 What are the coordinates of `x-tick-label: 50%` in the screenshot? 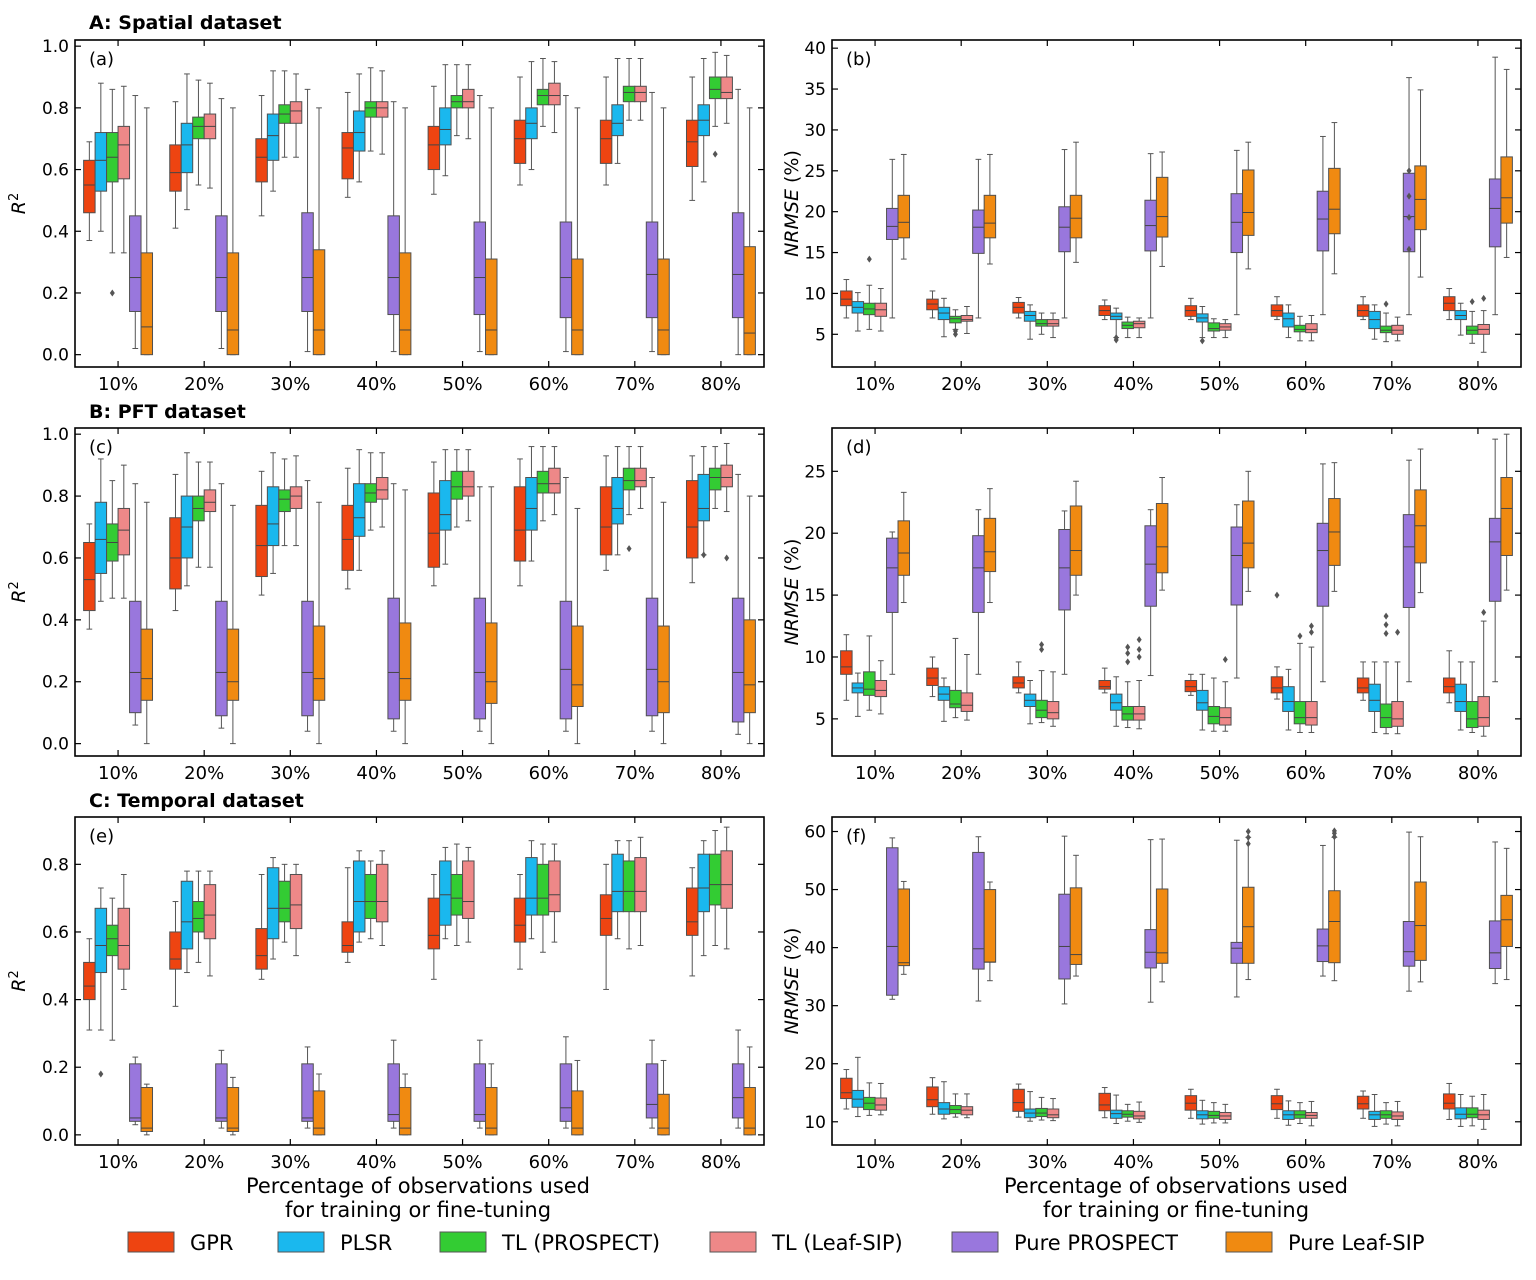 It's located at (1220, 384).